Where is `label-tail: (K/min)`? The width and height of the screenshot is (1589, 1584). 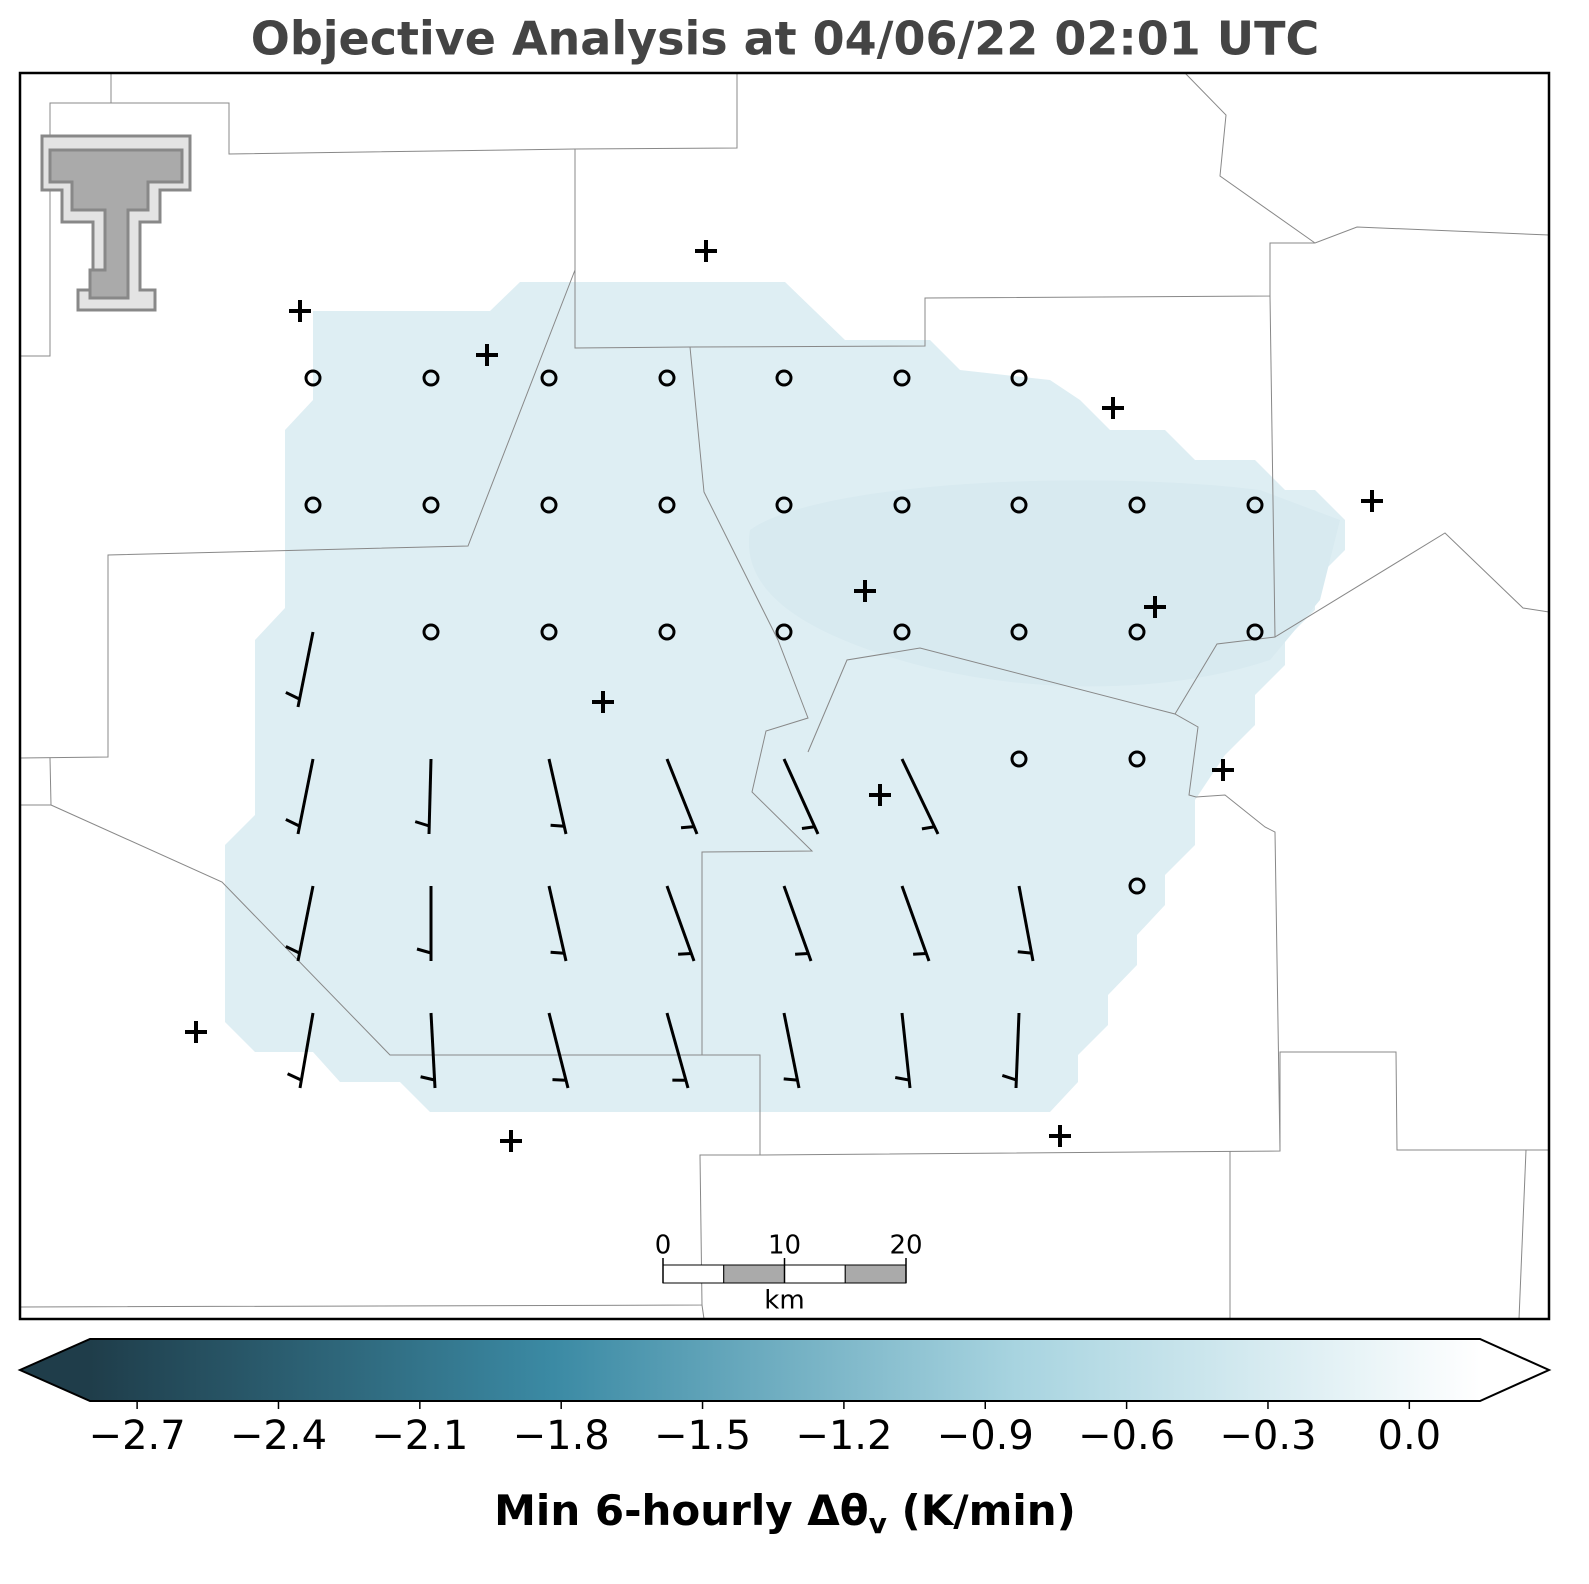 label-tail: (K/min) is located at coordinates (981, 1510).